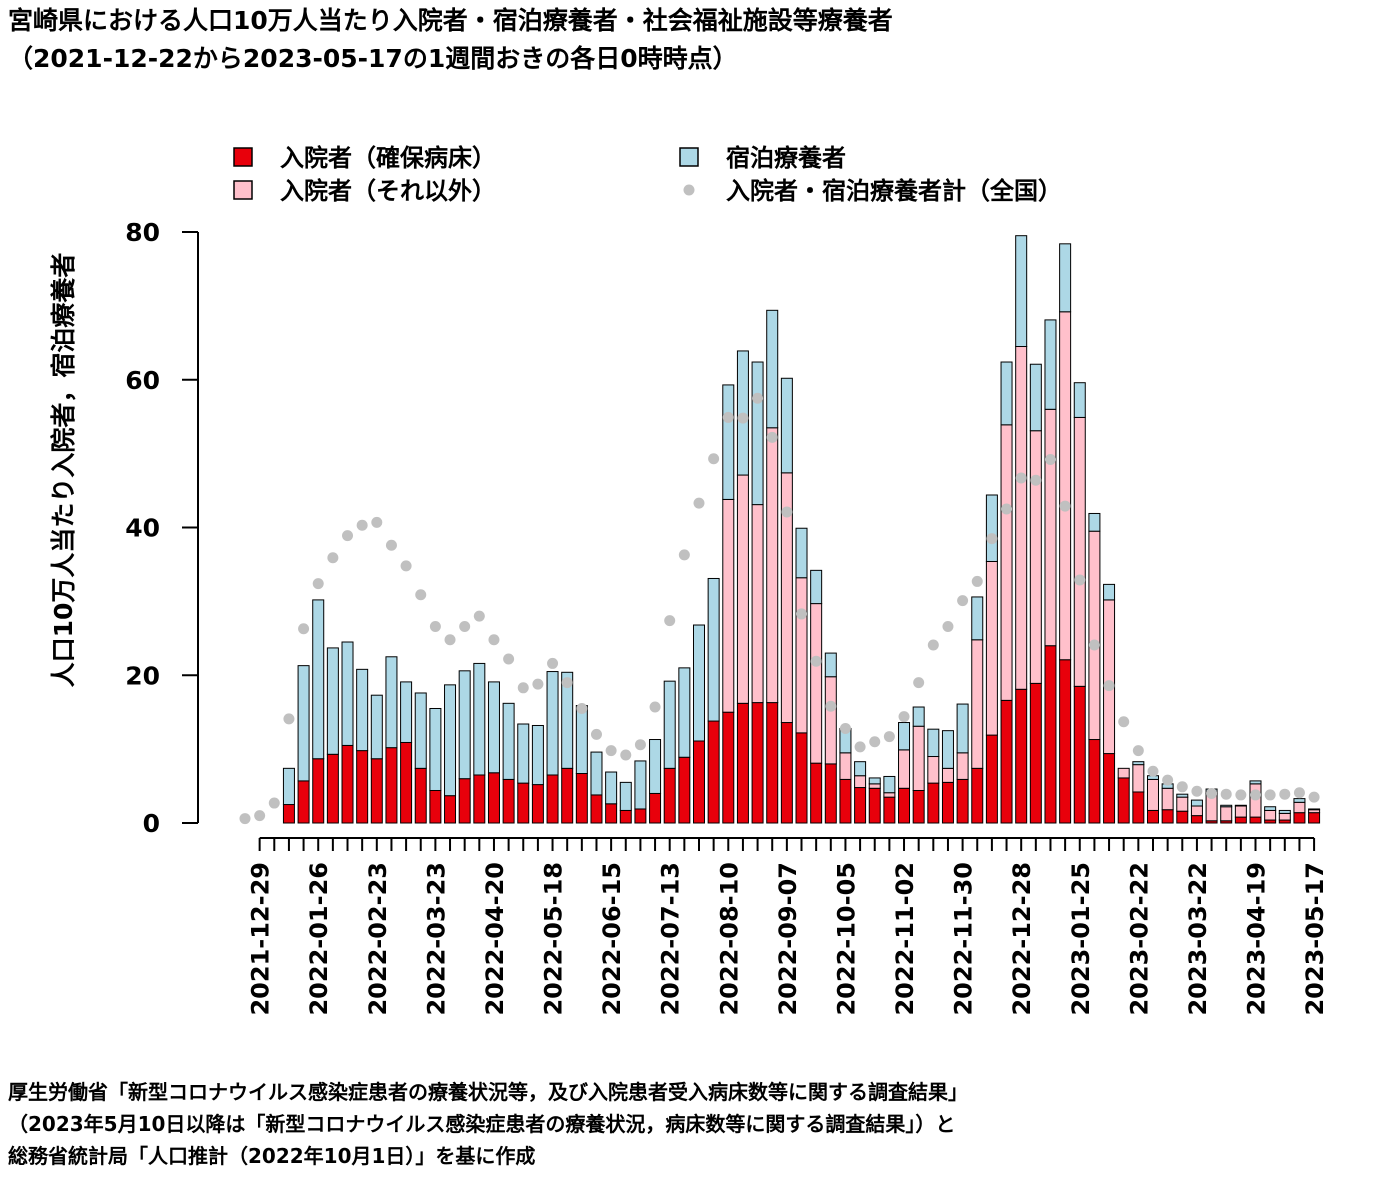 The width and height of the screenshot is (1400, 1200). I want to click on legend-label: 入院者（確保病床）, so click(388, 158).